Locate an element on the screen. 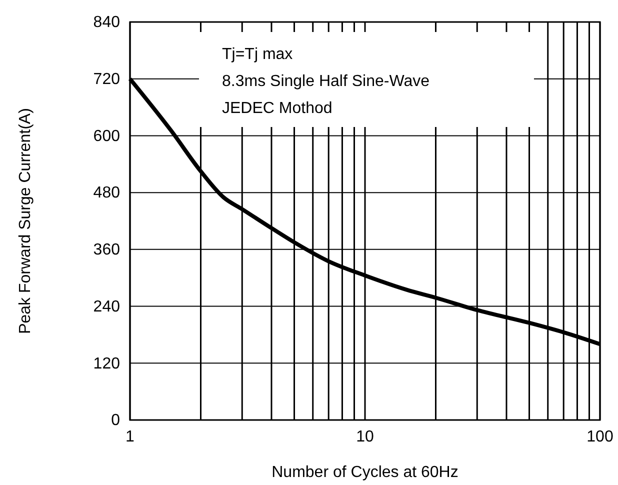  annotation: Tj=Tj max is located at coordinates (257, 54).